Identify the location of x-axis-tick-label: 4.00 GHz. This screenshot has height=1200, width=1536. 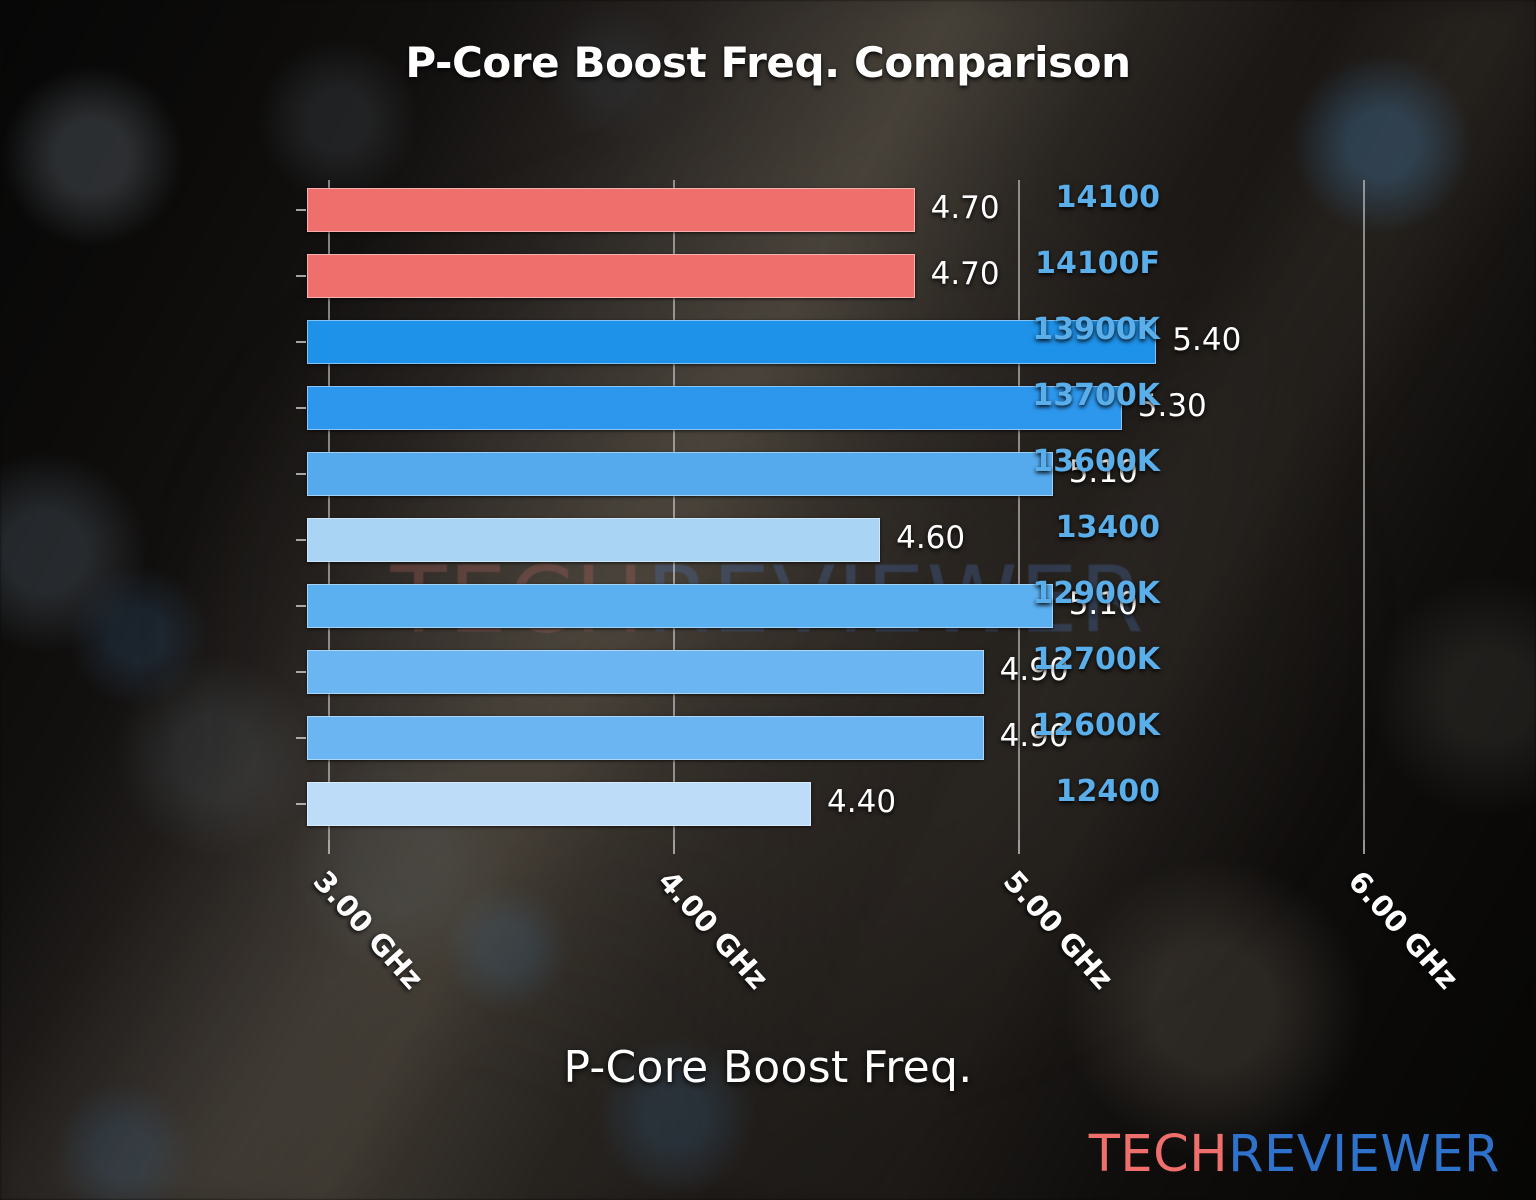
(713, 930).